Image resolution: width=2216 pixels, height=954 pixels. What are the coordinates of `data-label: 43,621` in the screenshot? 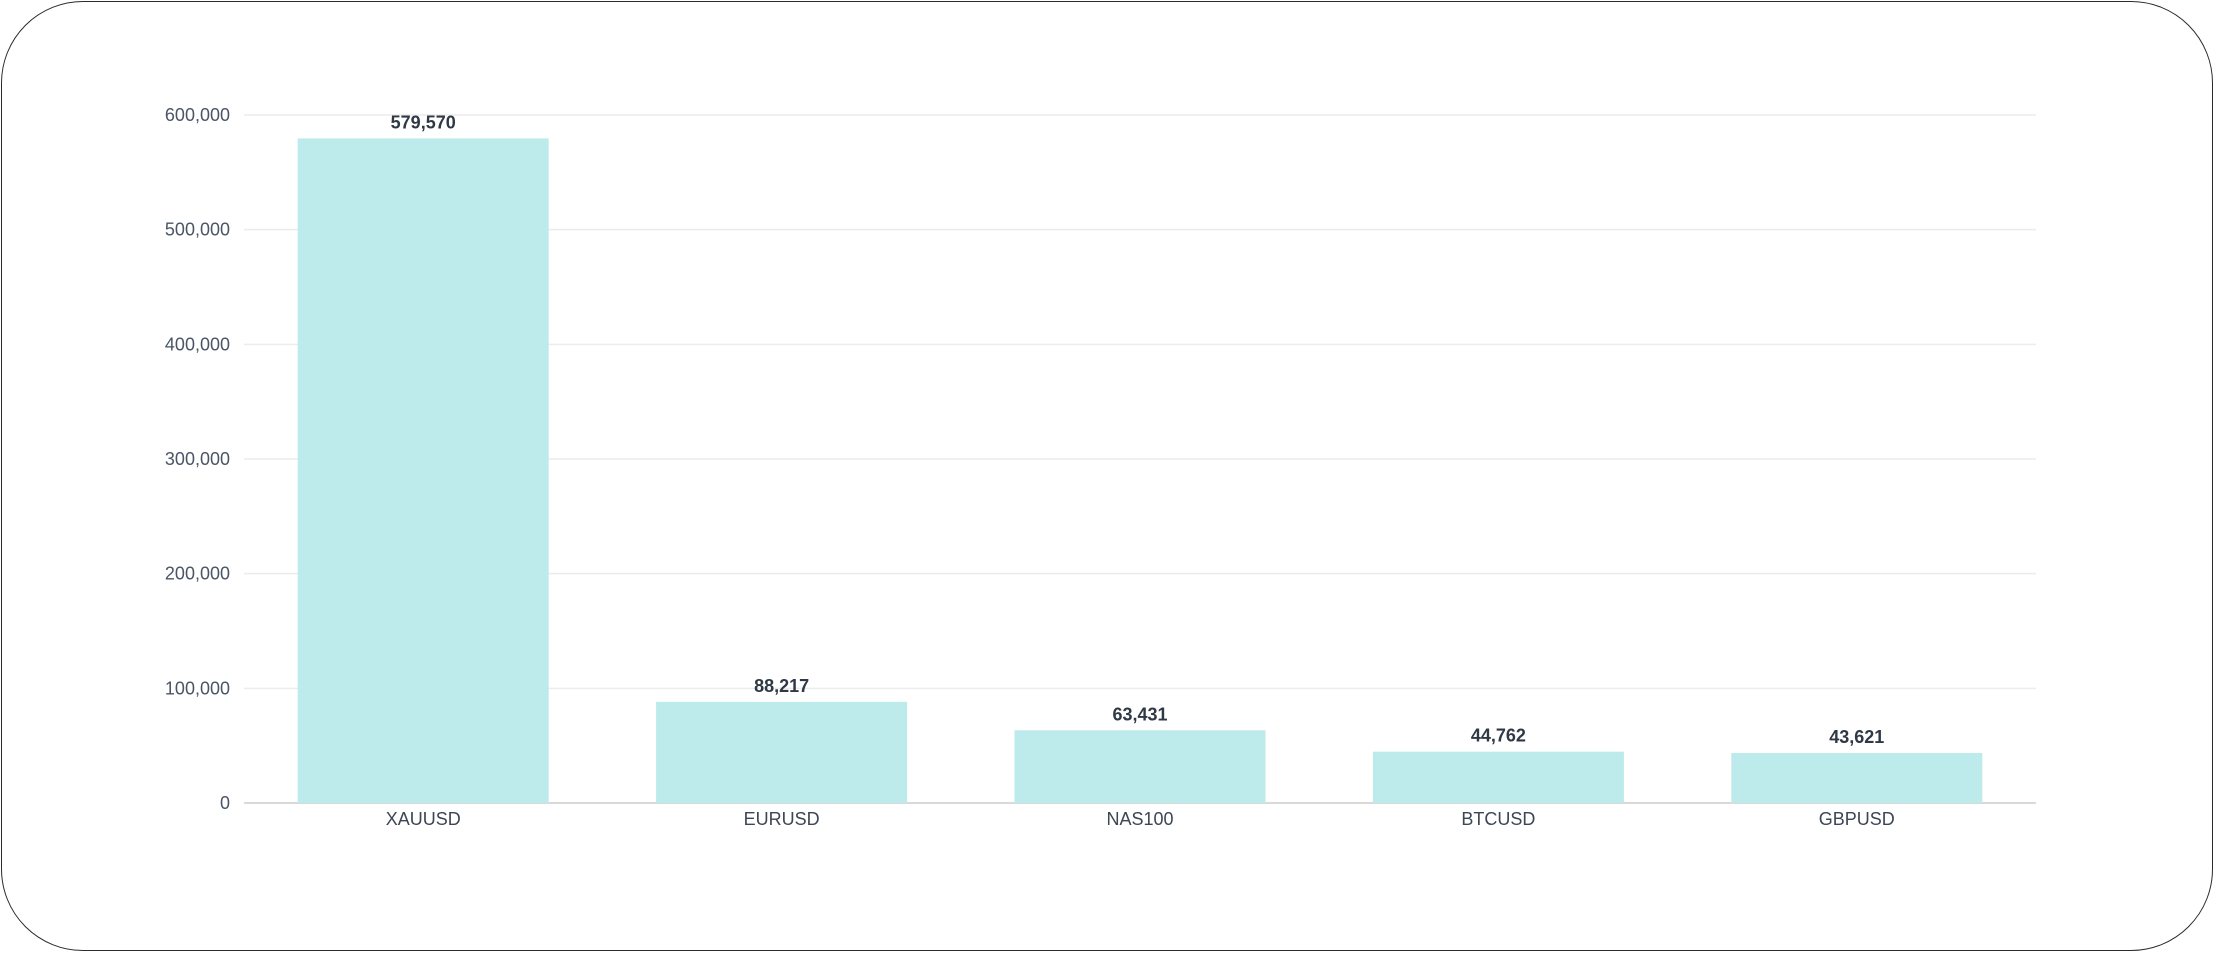 It's located at (1856, 737).